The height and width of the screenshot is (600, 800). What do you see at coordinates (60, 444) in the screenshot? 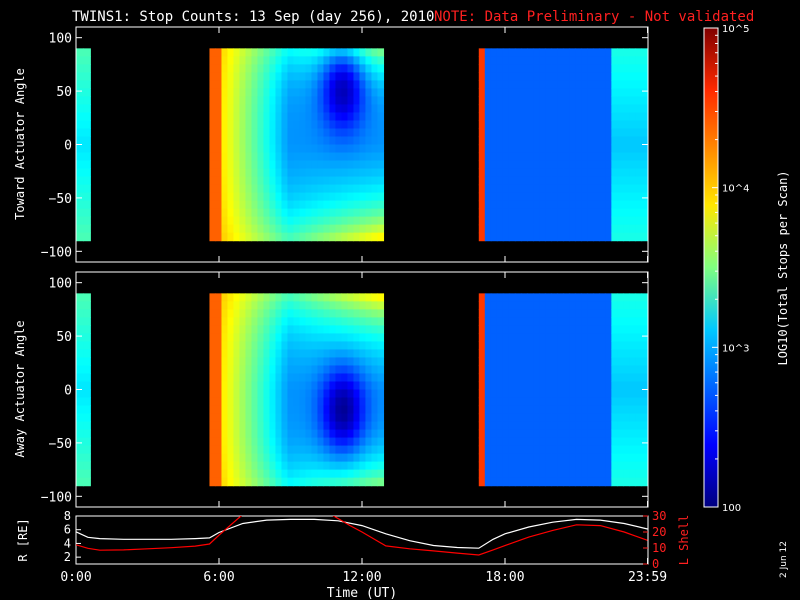
I see `y-tick-label: −50` at bounding box center [60, 444].